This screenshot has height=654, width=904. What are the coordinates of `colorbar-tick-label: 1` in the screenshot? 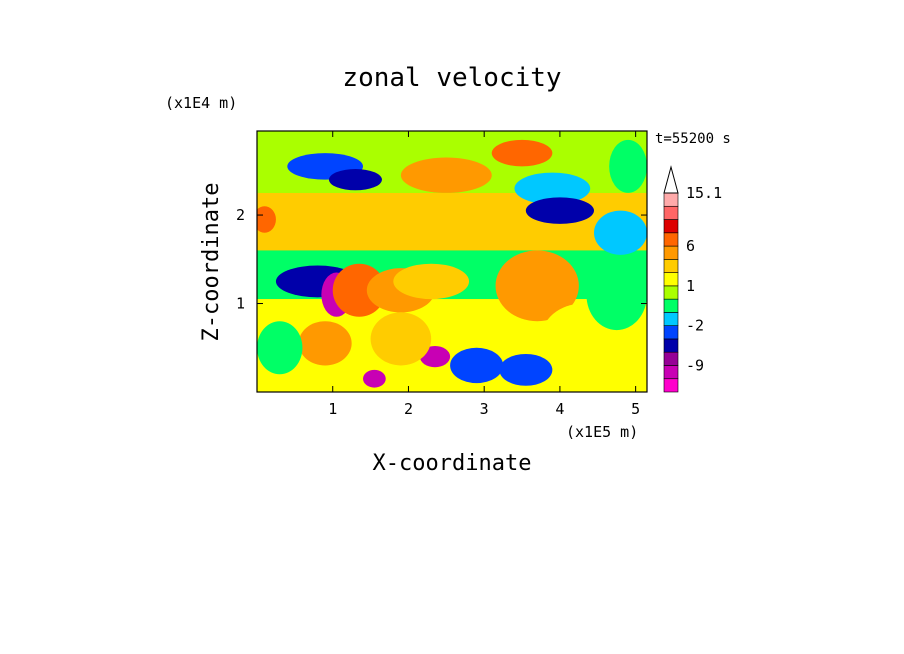 It's located at (690, 286).